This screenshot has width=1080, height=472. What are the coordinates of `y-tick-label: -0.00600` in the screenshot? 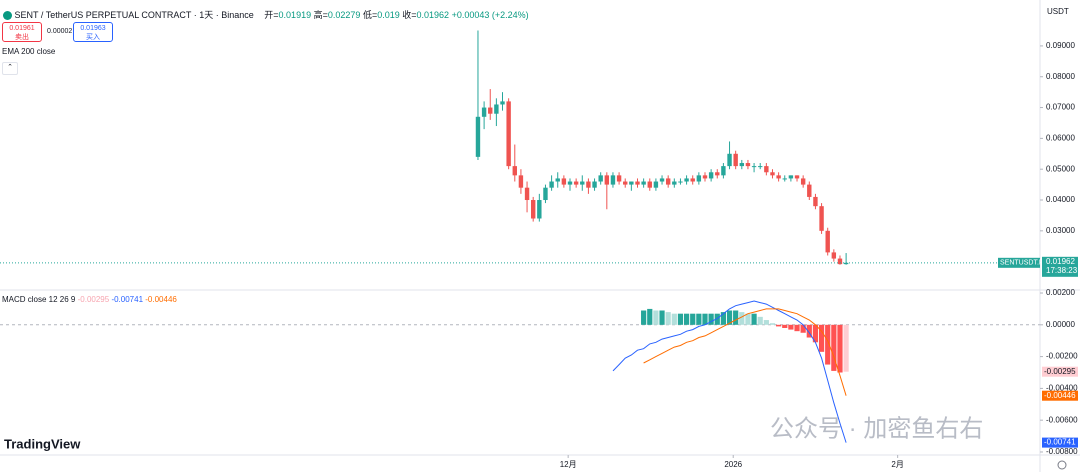 It's located at (1062, 419).